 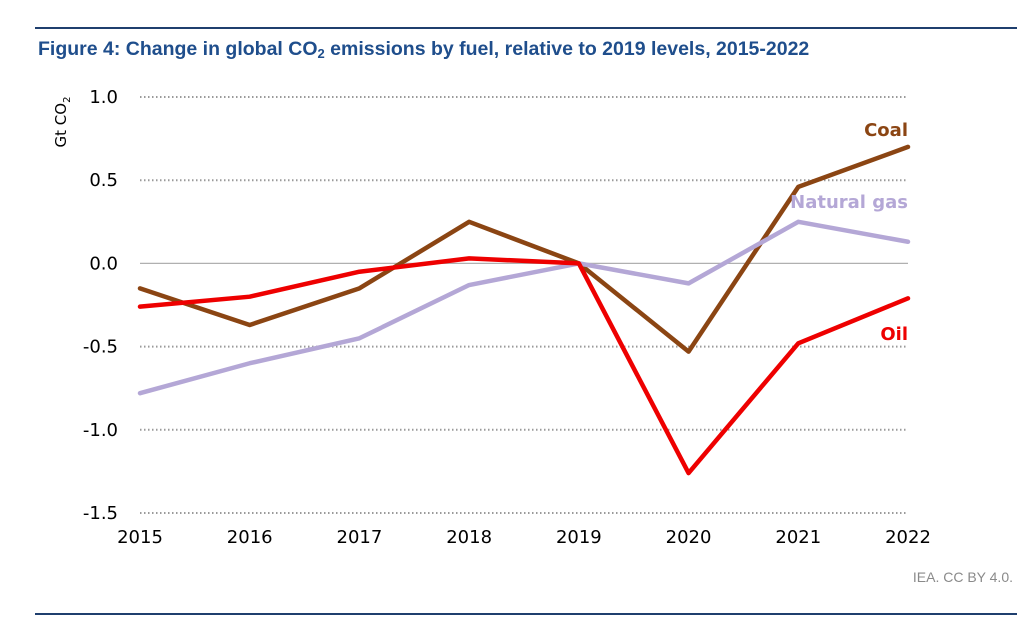 I want to click on x-tick-labels: 2015 2016 2017 2018 2019 2020 2021 2022, so click(x=524, y=537).